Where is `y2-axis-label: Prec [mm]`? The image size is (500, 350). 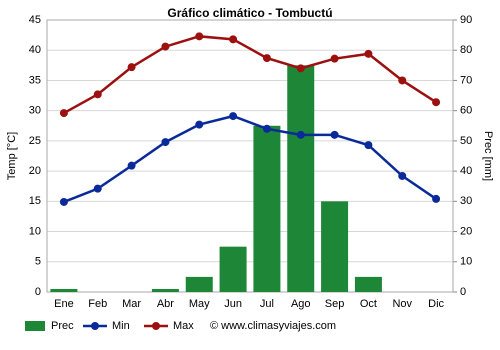
y2-axis-label: Prec [mm] is located at coordinates (488, 156).